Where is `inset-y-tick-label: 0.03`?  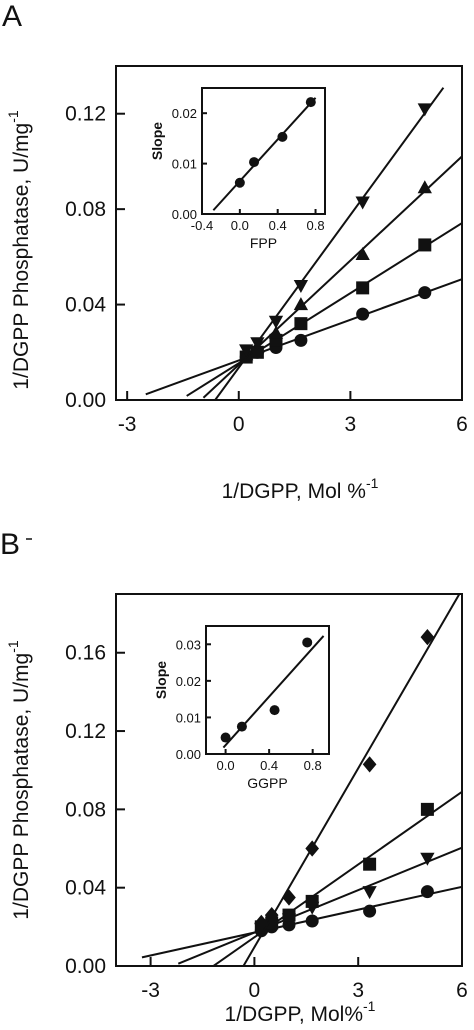
inset-y-tick-label: 0.03 is located at coordinates (188, 644).